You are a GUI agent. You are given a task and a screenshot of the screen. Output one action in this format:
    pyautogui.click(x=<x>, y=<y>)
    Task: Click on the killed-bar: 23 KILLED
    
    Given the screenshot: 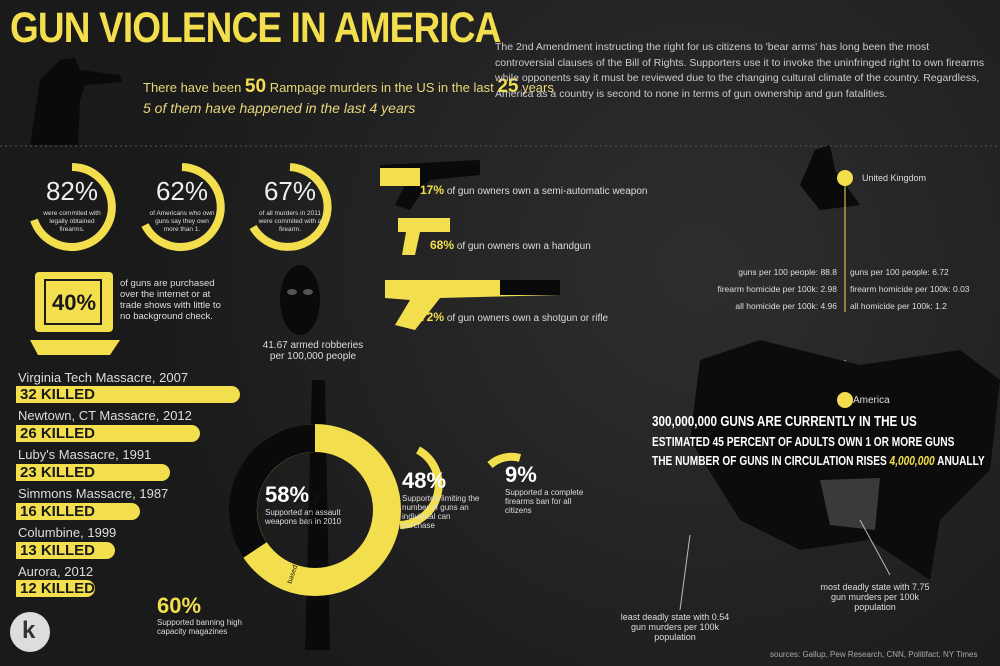 What is the action you would take?
    pyautogui.click(x=93, y=472)
    